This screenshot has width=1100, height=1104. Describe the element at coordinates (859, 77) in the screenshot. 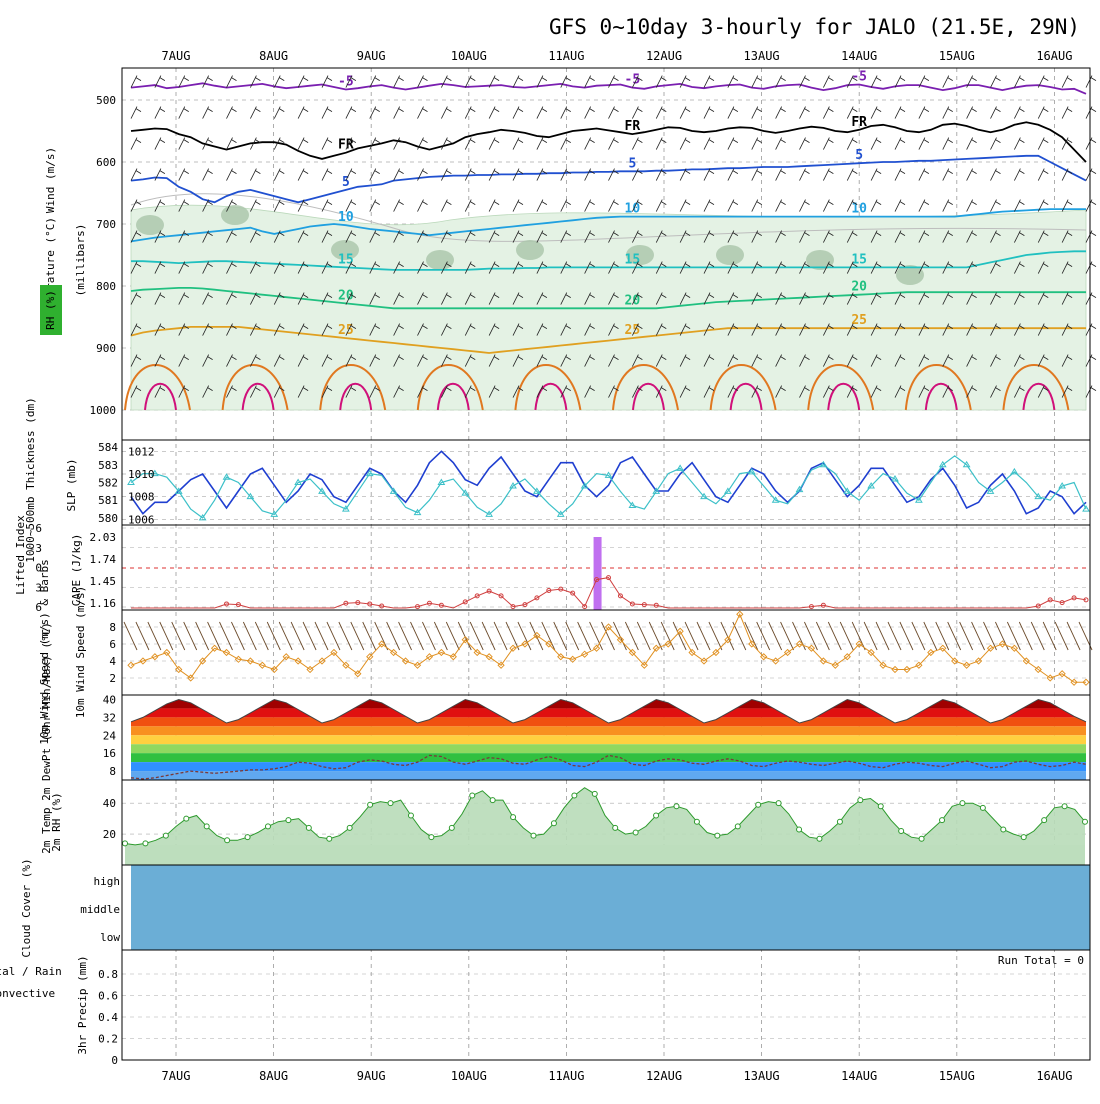

I see `isotherm-label: -5` at that location.